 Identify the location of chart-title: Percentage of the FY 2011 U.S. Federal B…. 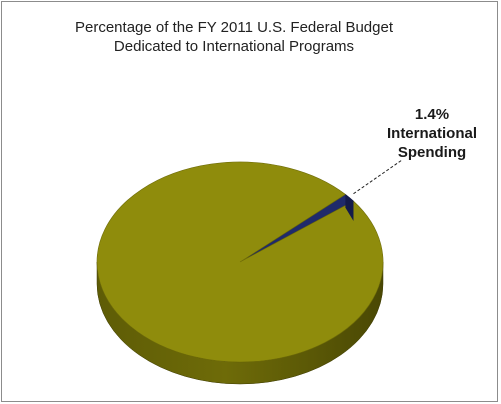
(234, 27).